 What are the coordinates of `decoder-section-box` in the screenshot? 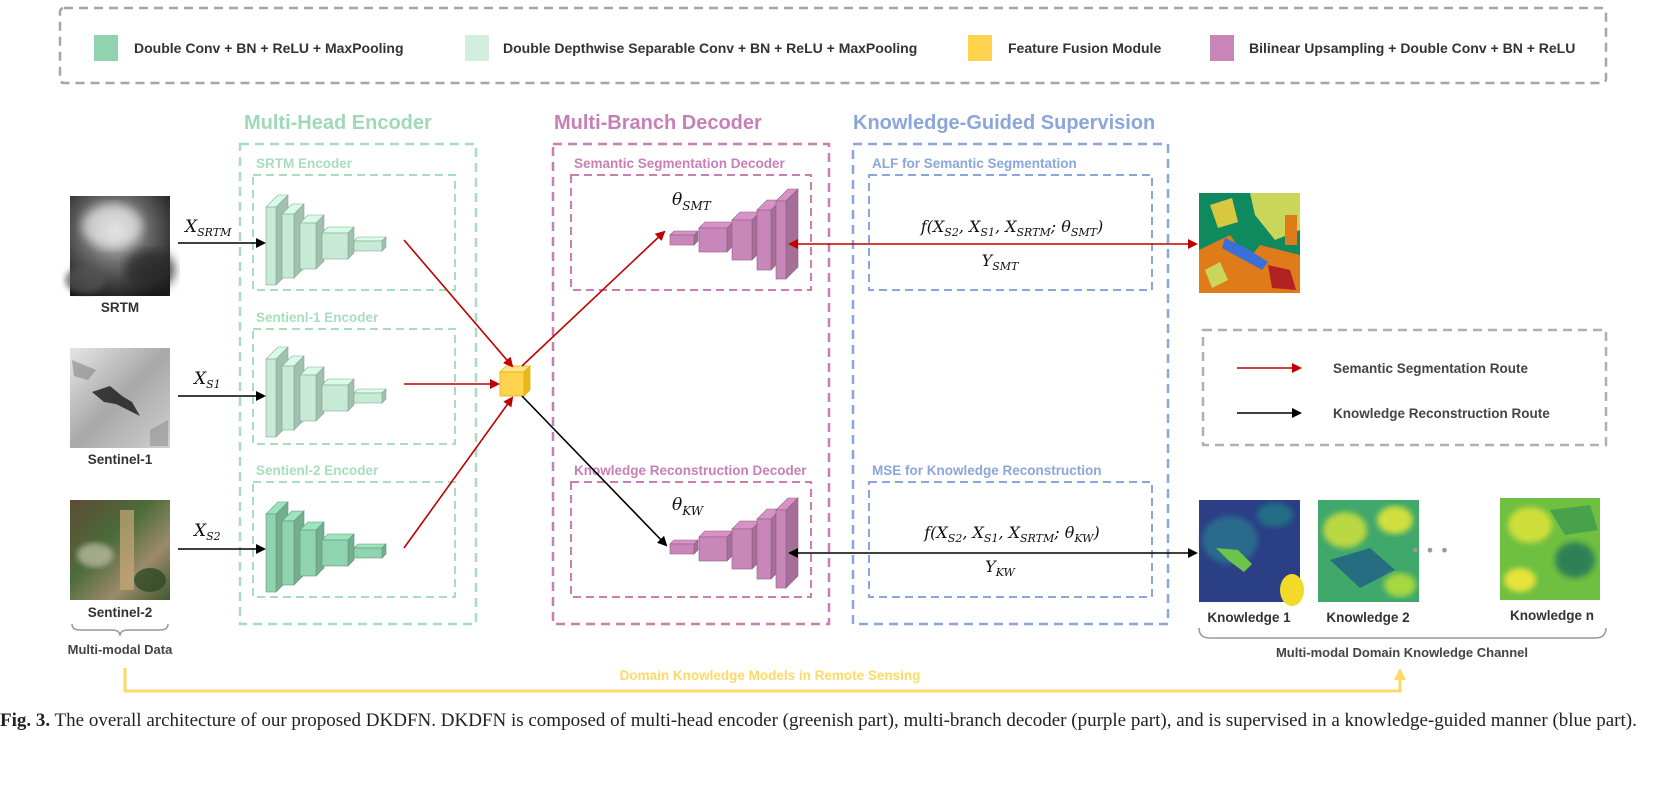 It's located at (691, 384).